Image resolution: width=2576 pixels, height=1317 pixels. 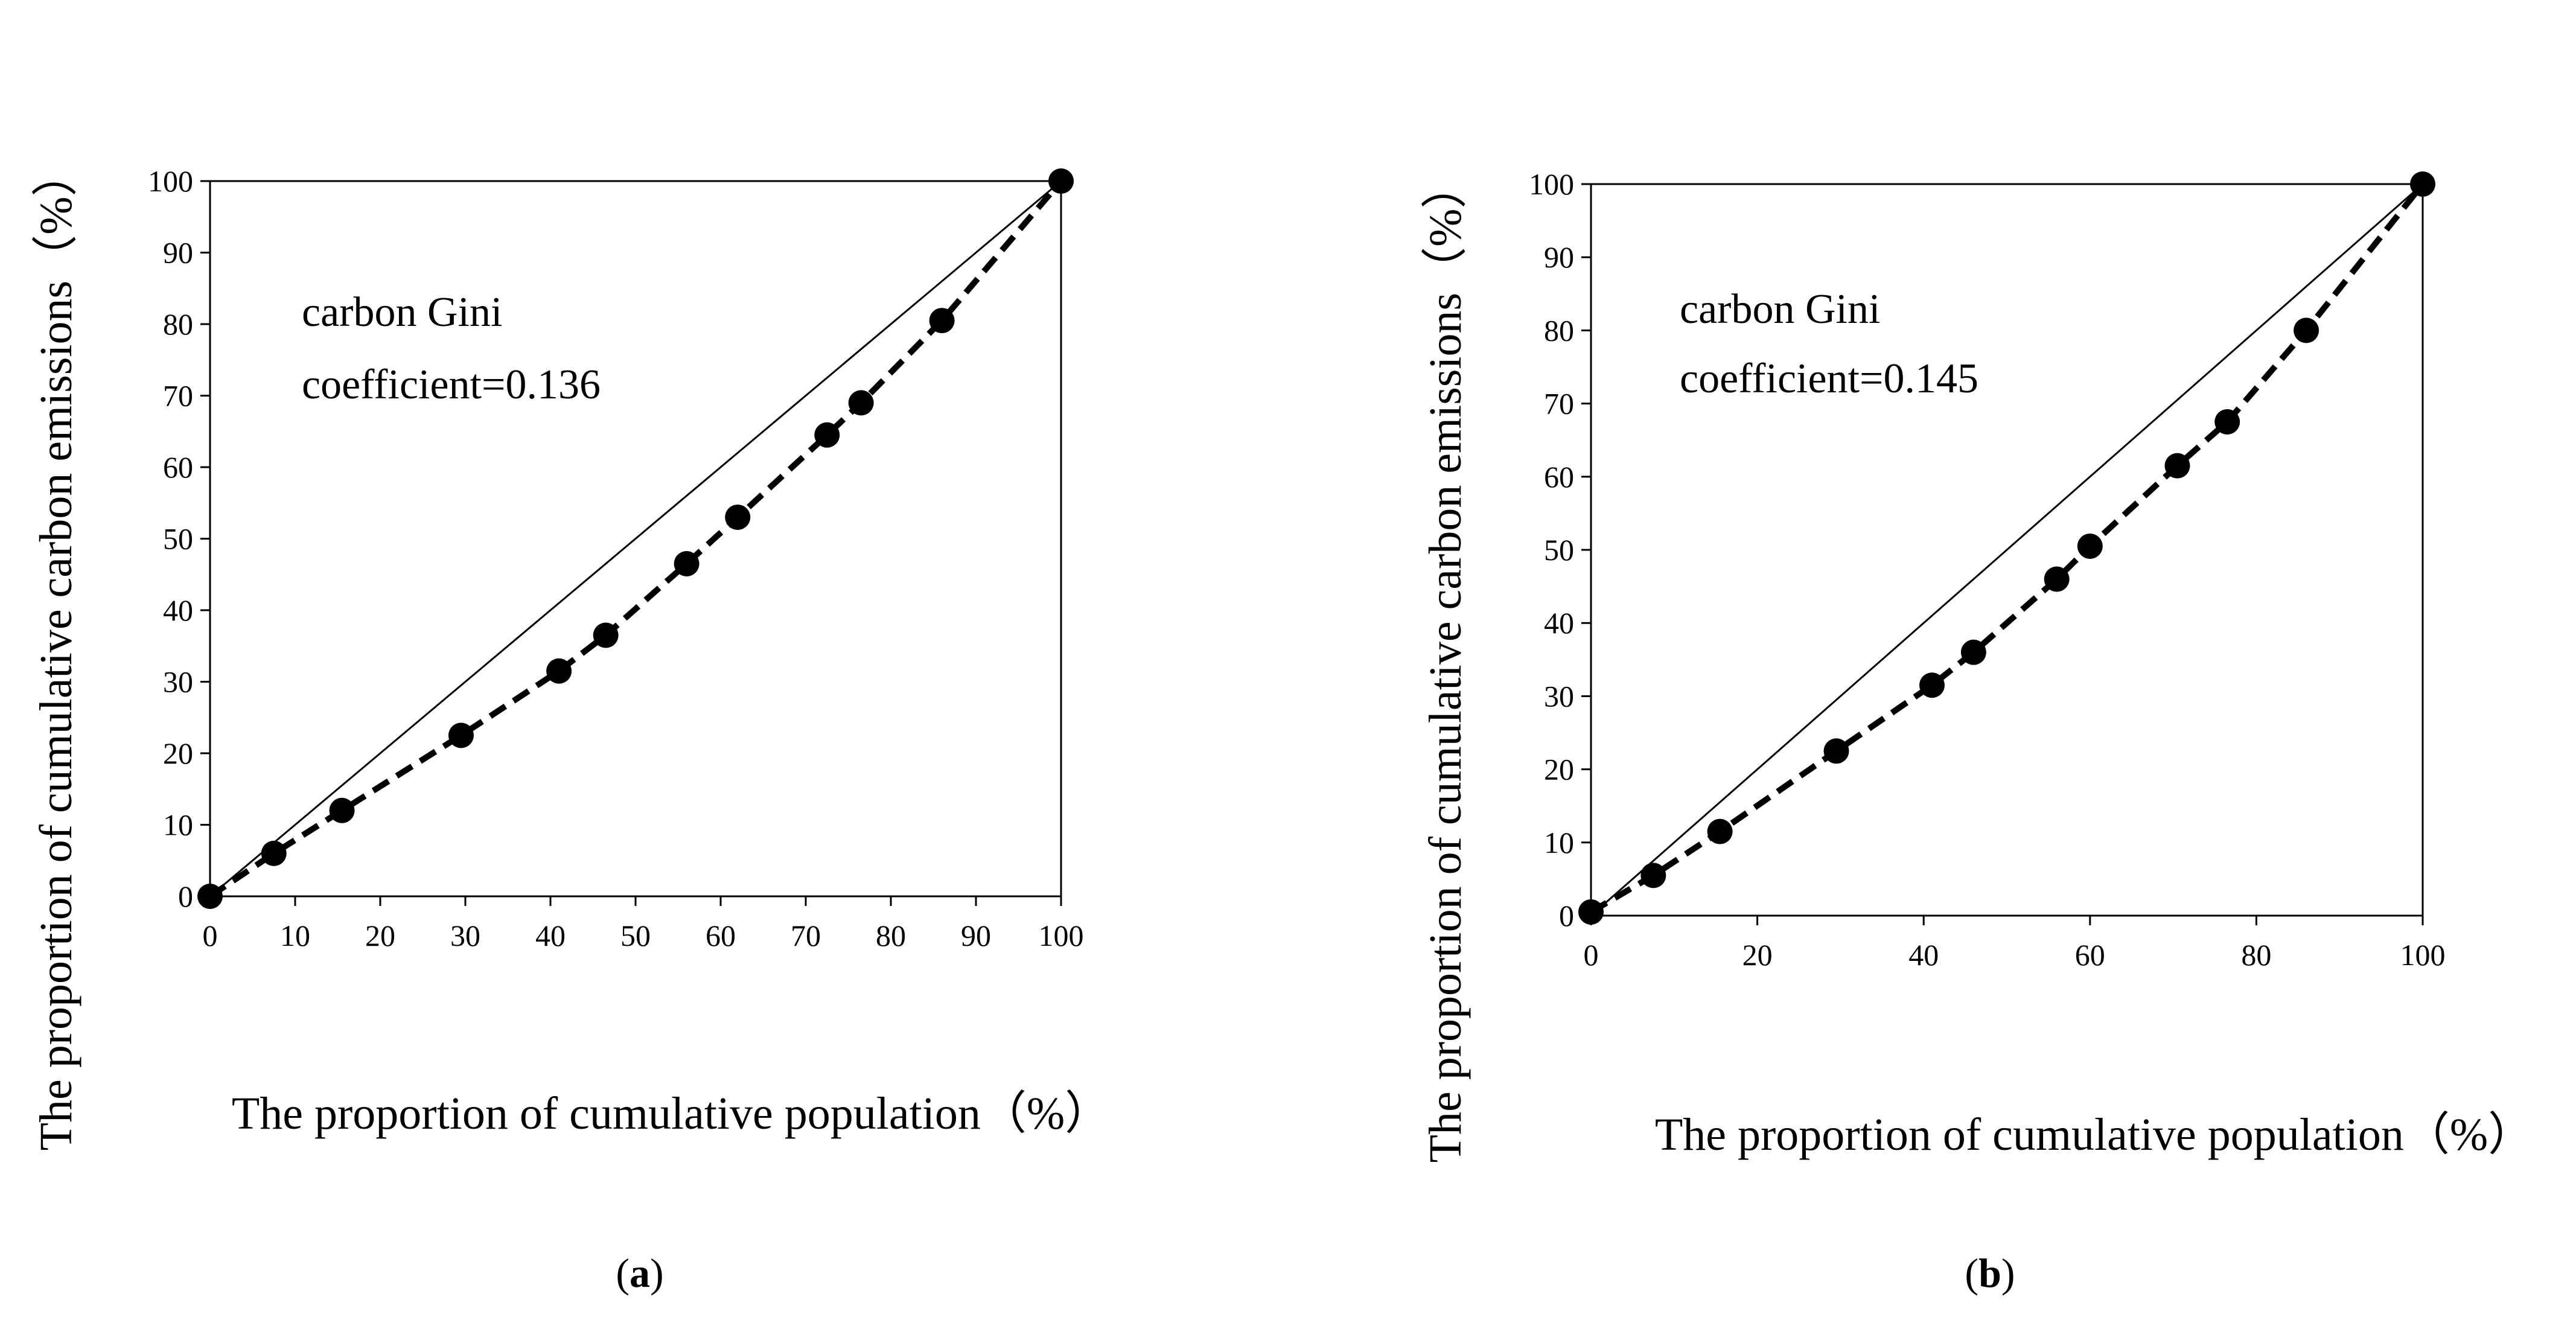 I want to click on panel-label-b: (b), so click(x=1990, y=1273).